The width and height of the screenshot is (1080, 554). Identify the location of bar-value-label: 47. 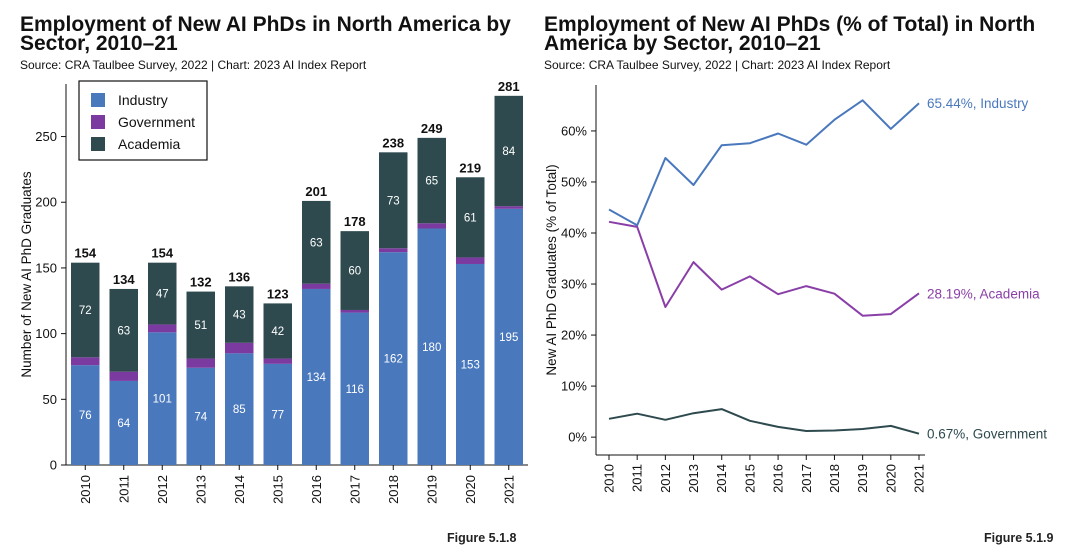
(162, 295).